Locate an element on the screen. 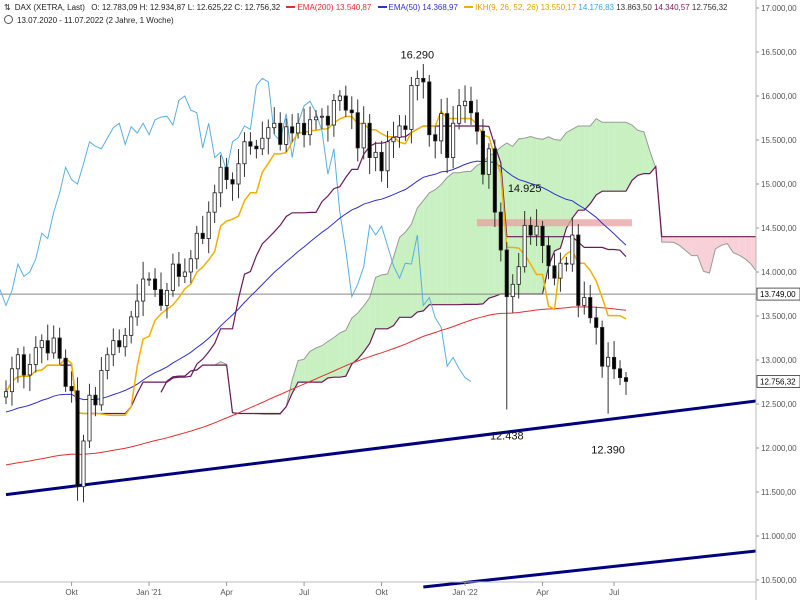  x-tick-label: Jan '21 is located at coordinates (149, 592).